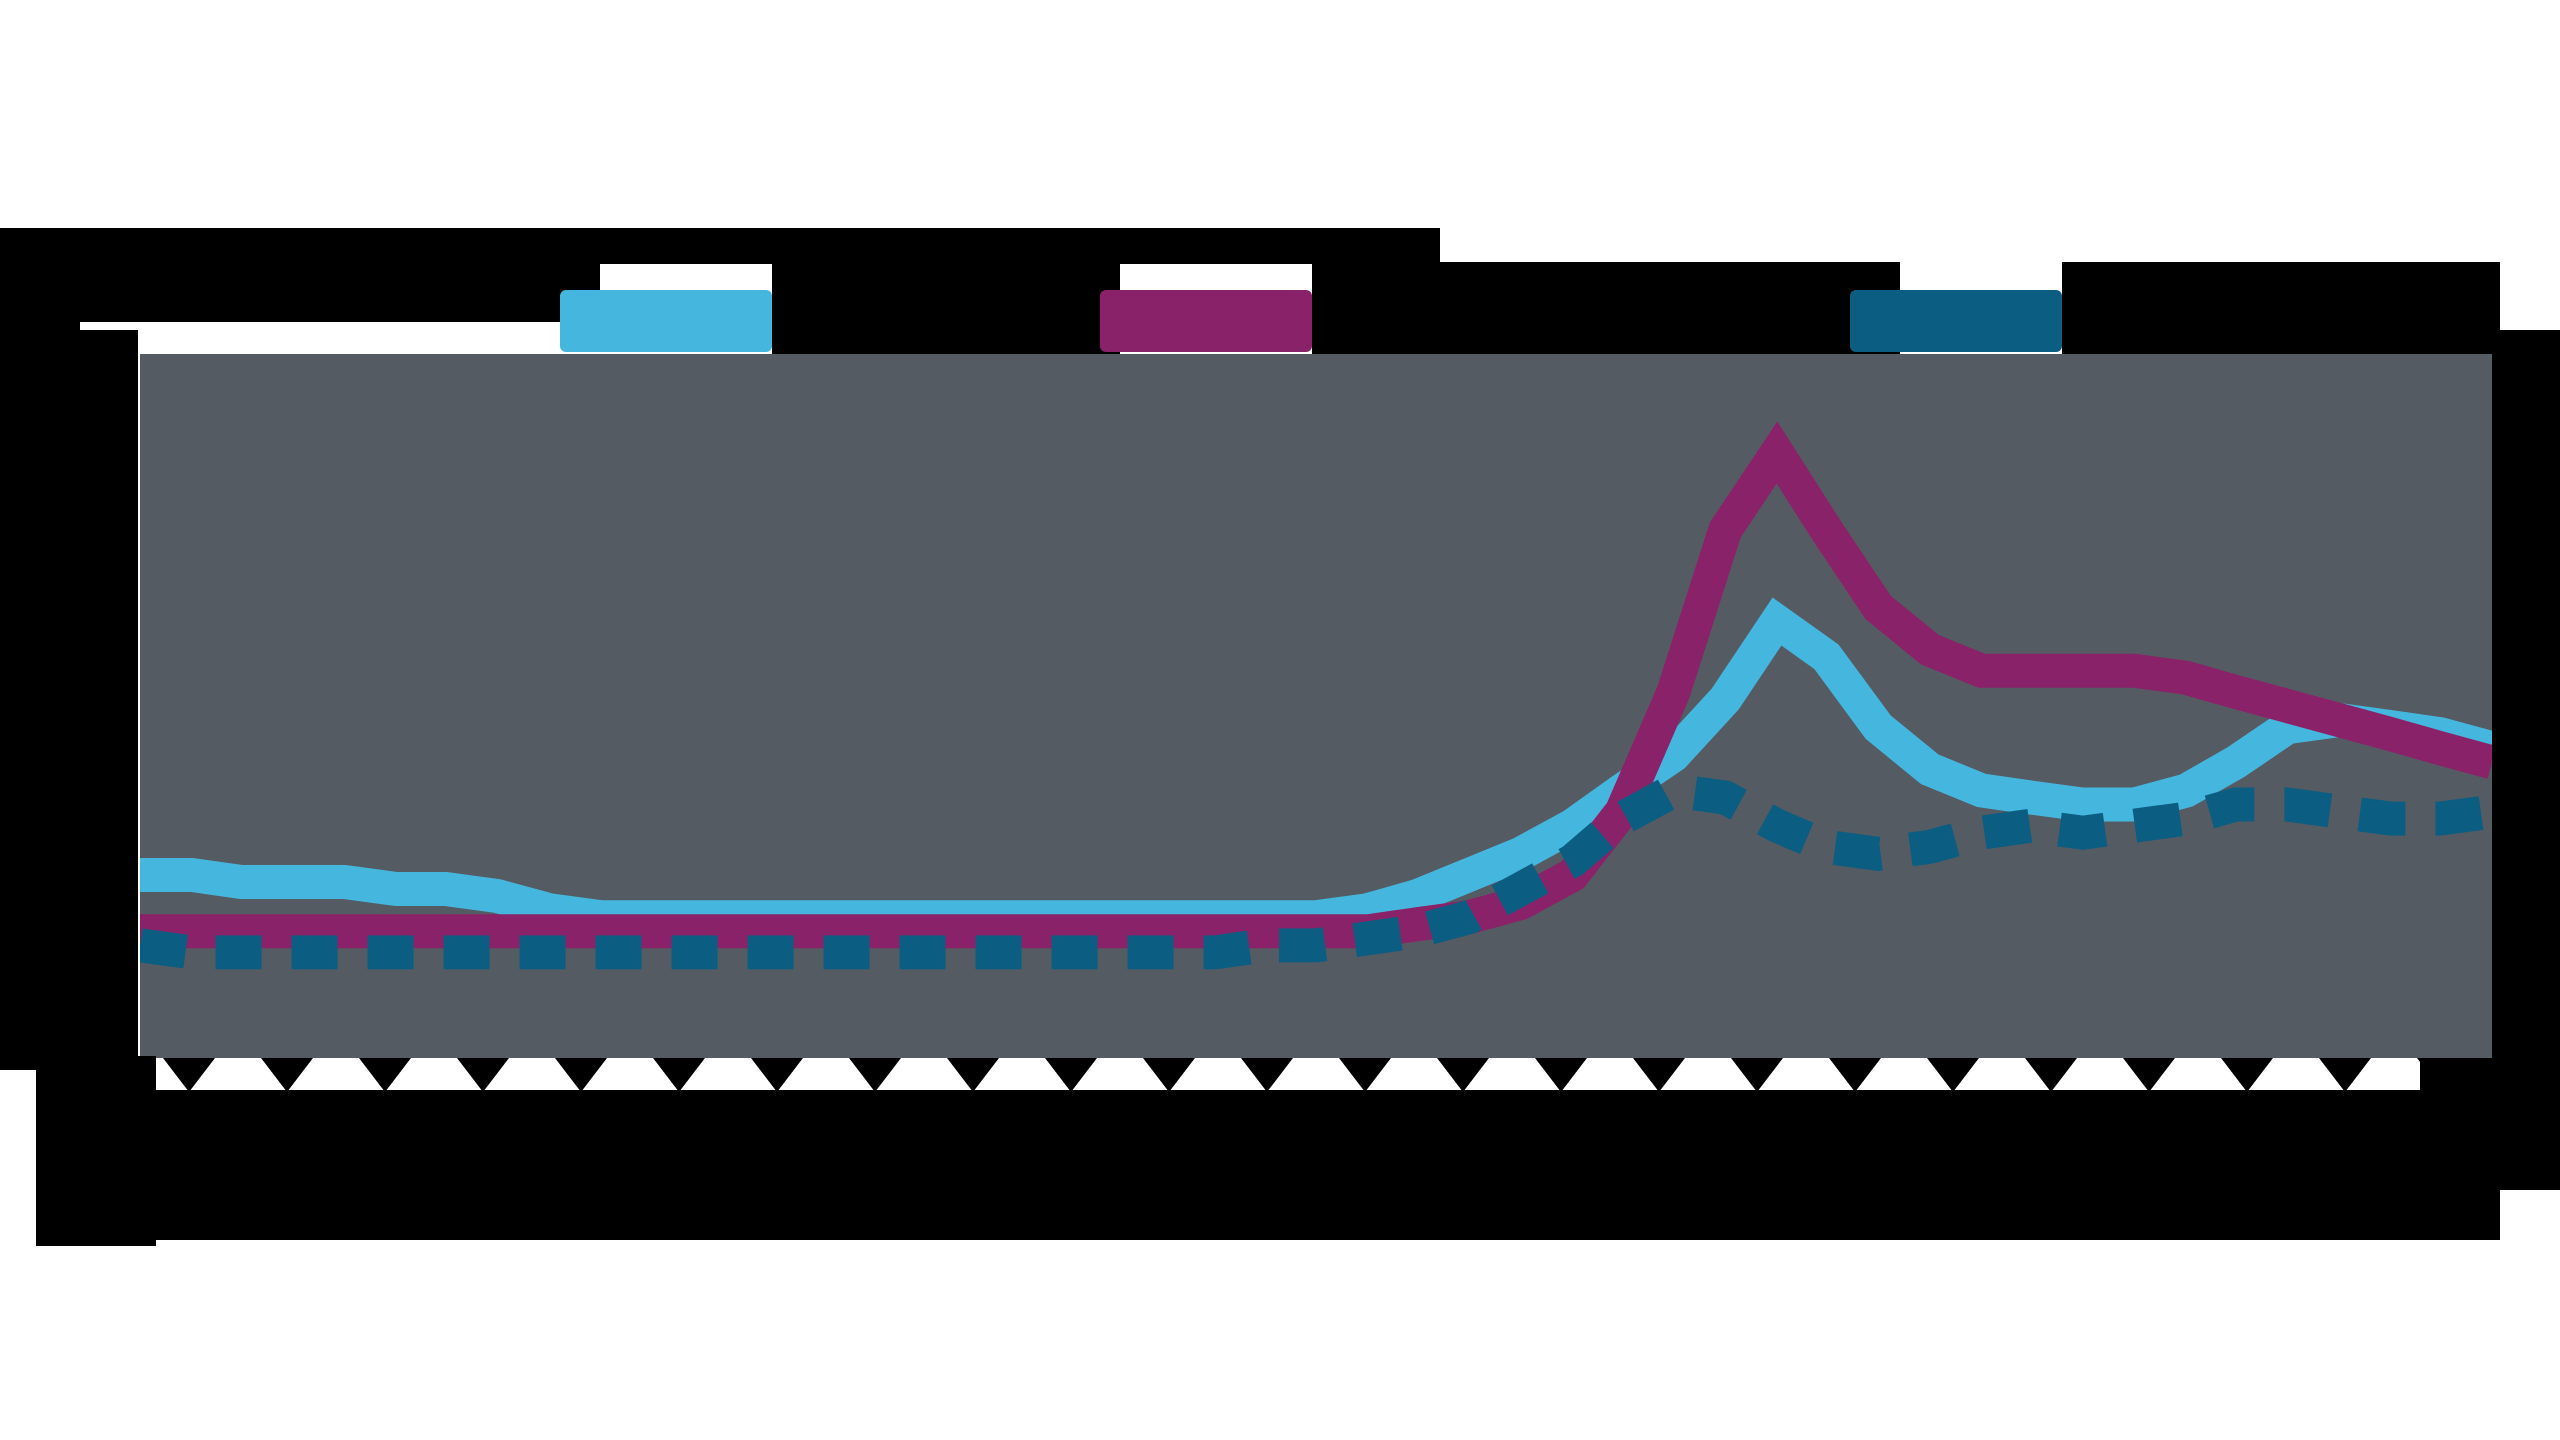 The width and height of the screenshot is (2560, 1440). What do you see at coordinates (40, 315) in the screenshot?
I see `title-redaction-edge` at bounding box center [40, 315].